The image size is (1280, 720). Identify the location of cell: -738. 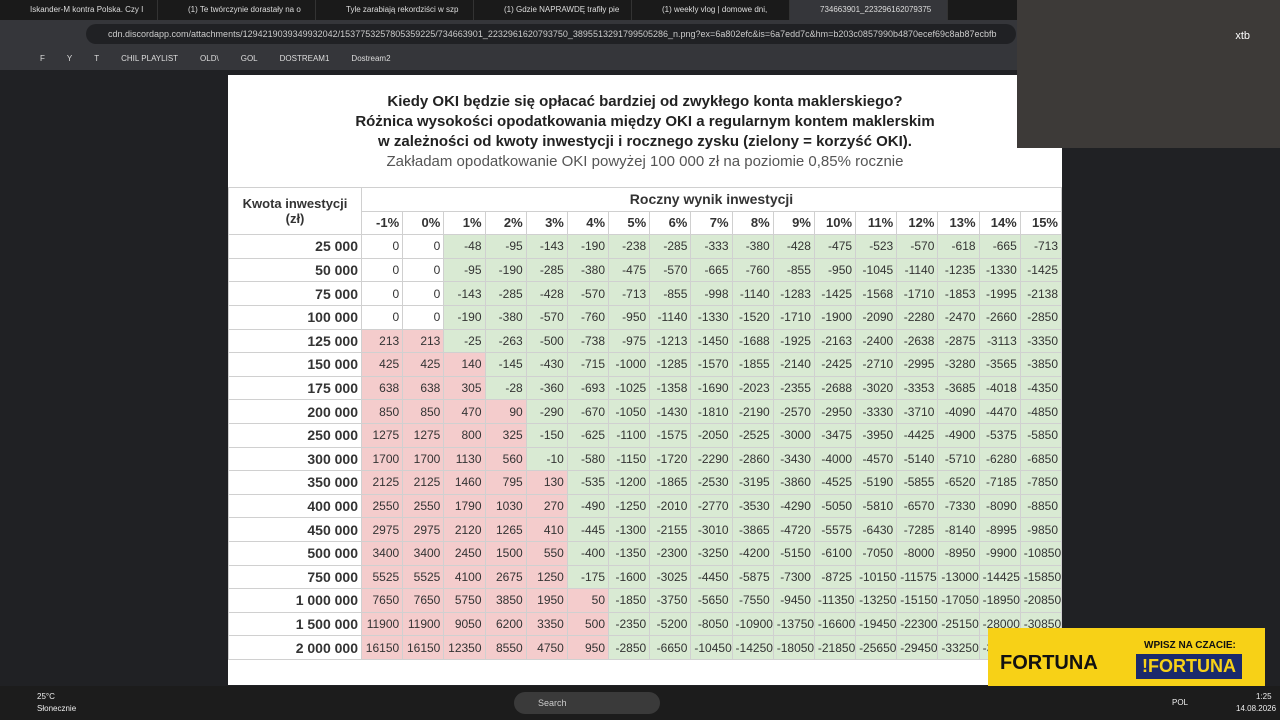
(588, 341).